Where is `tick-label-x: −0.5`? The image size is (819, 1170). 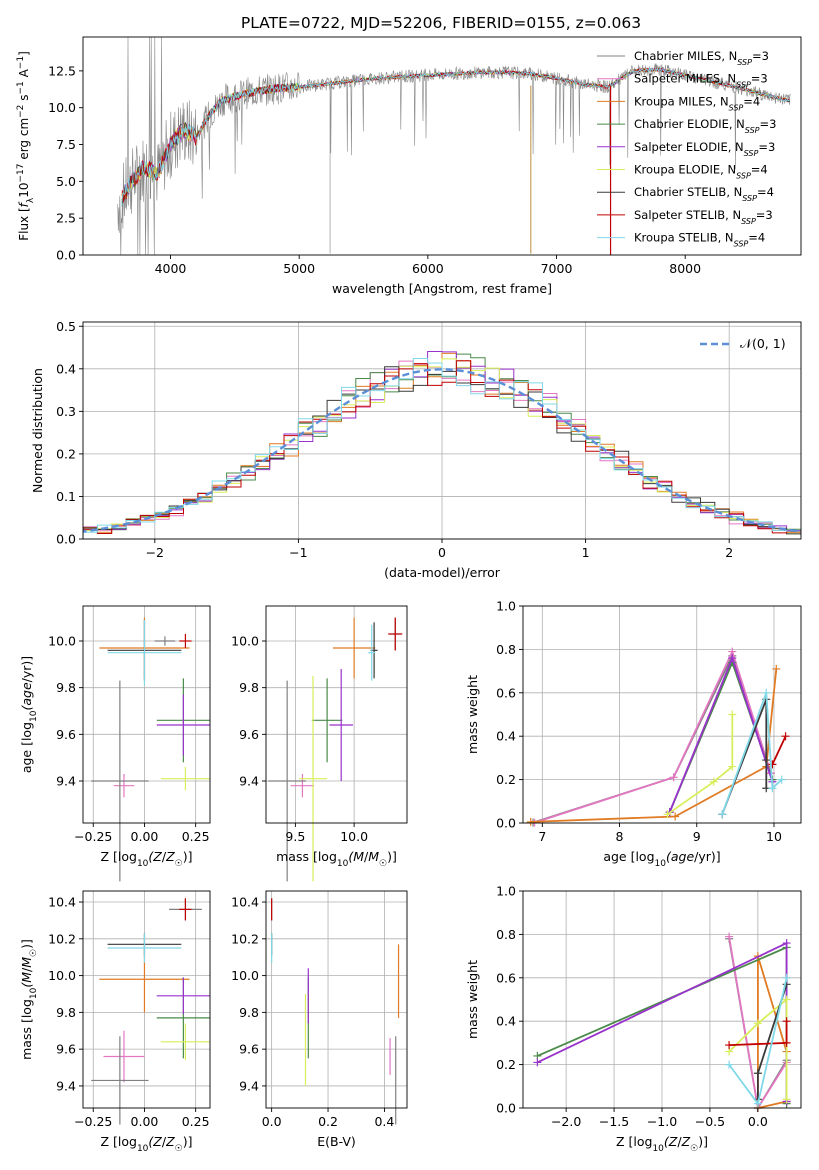
tick-label-x: −0.5 is located at coordinates (710, 1121).